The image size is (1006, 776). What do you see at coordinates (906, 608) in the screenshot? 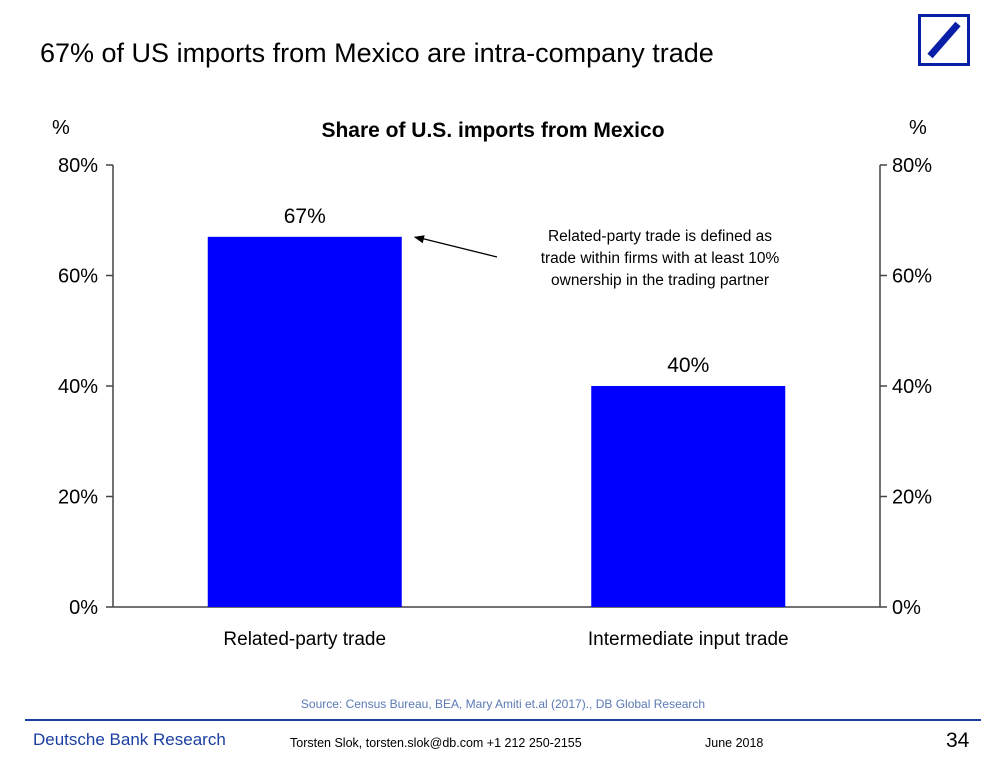
I see `y-tick-label-right: 0%` at bounding box center [906, 608].